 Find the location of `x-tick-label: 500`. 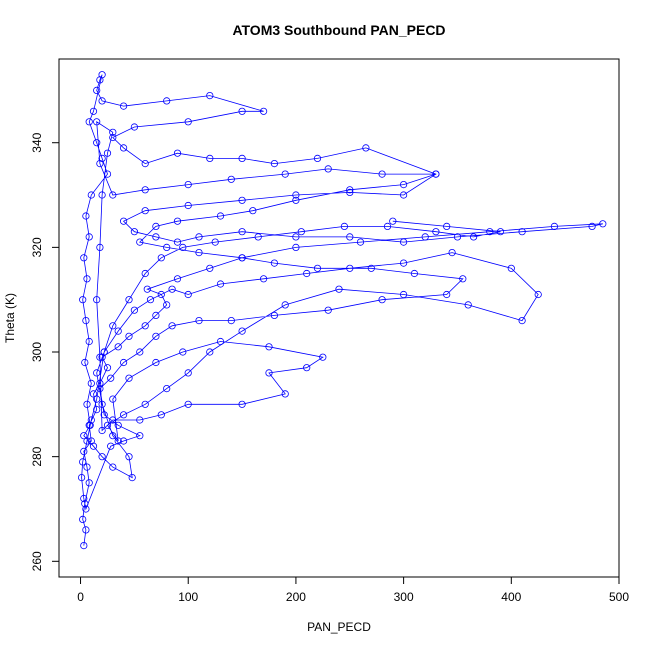

x-tick-label: 500 is located at coordinates (619, 597).